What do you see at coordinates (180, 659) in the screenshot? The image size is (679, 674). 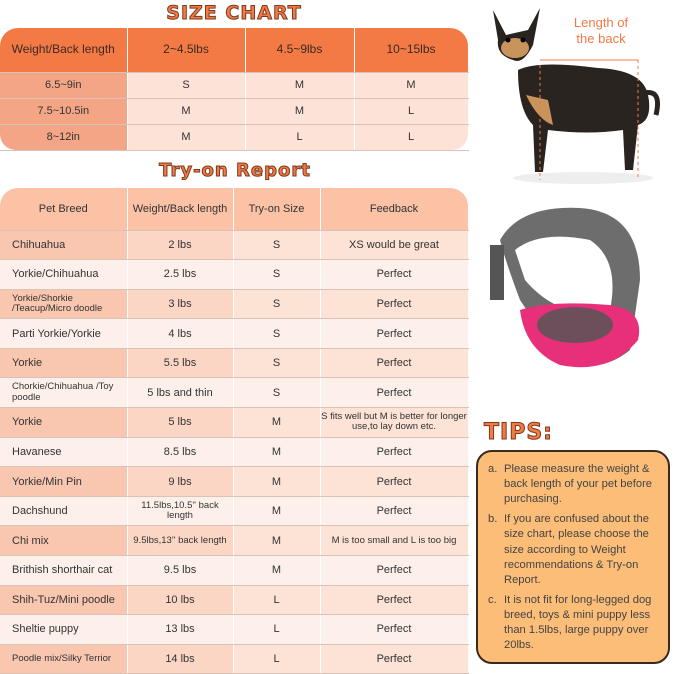 I see `table-cell: 14 lbs` at bounding box center [180, 659].